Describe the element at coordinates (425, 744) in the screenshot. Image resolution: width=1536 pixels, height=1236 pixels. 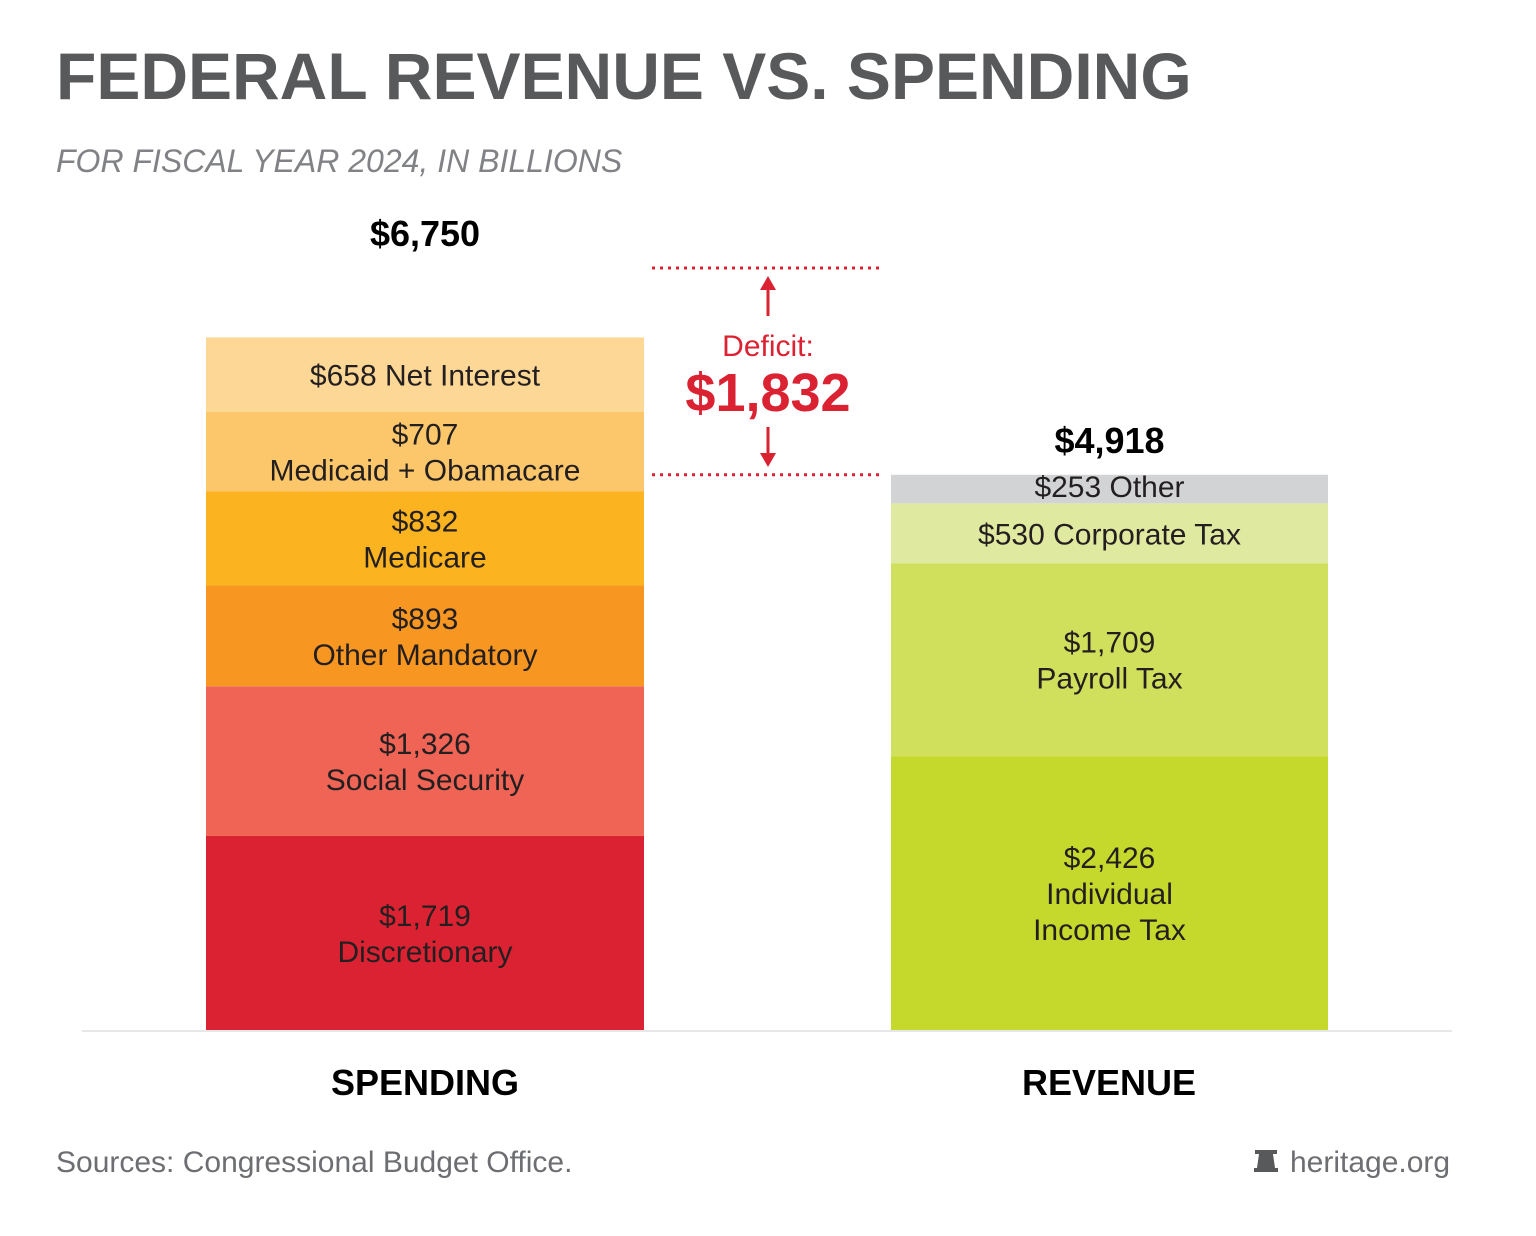
I see `data-label-social-security: $1,326` at that location.